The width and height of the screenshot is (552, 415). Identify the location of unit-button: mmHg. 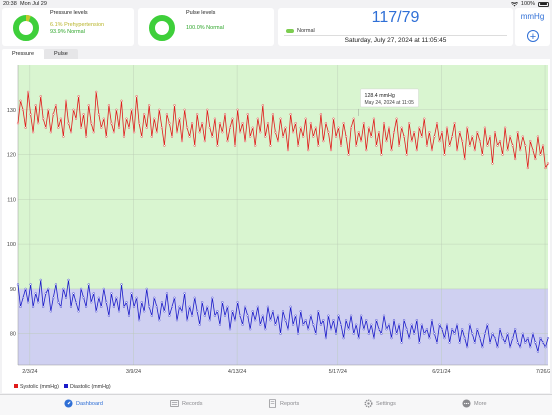
(532, 16).